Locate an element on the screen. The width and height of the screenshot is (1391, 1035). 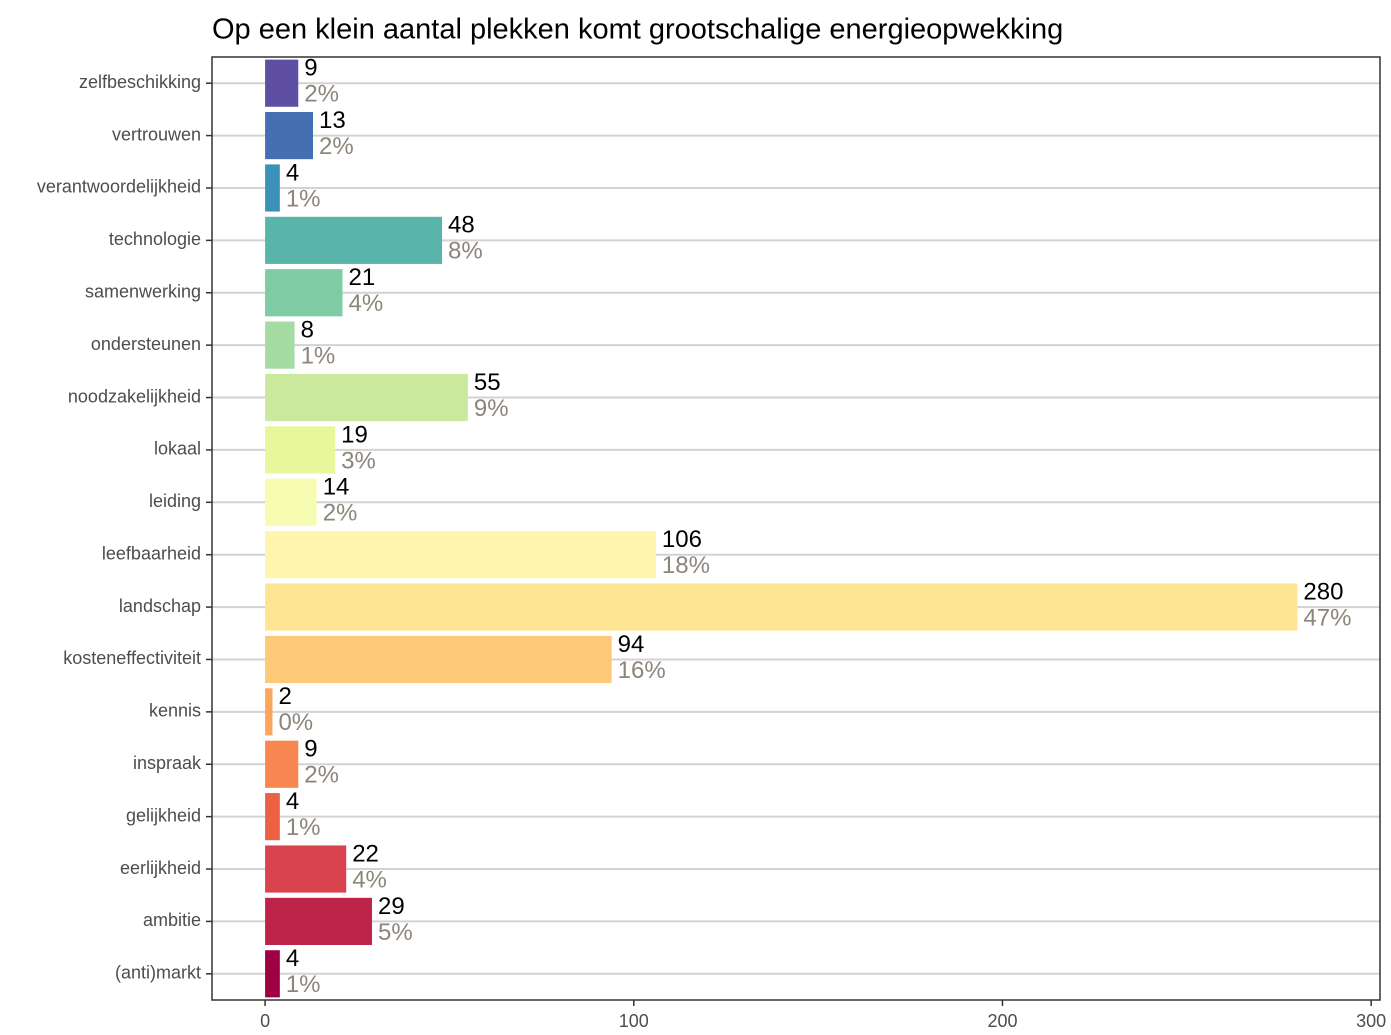
y-tick-label: (anti)markt is located at coordinates (158, 973).